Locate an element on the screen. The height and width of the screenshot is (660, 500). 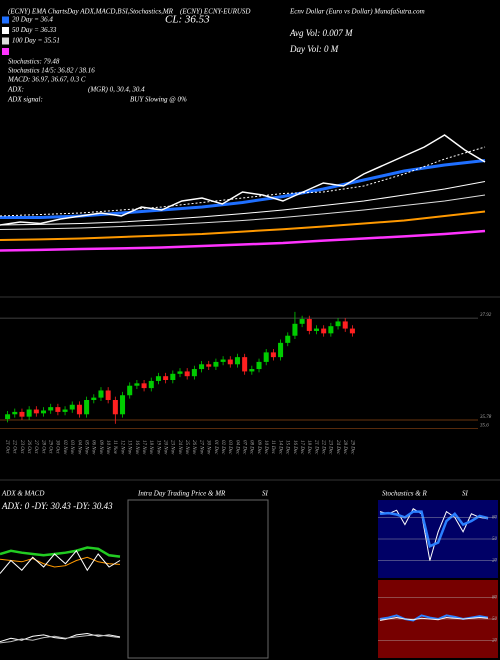
x-tick-label: 22 Oct is located at coordinates (14, 447).